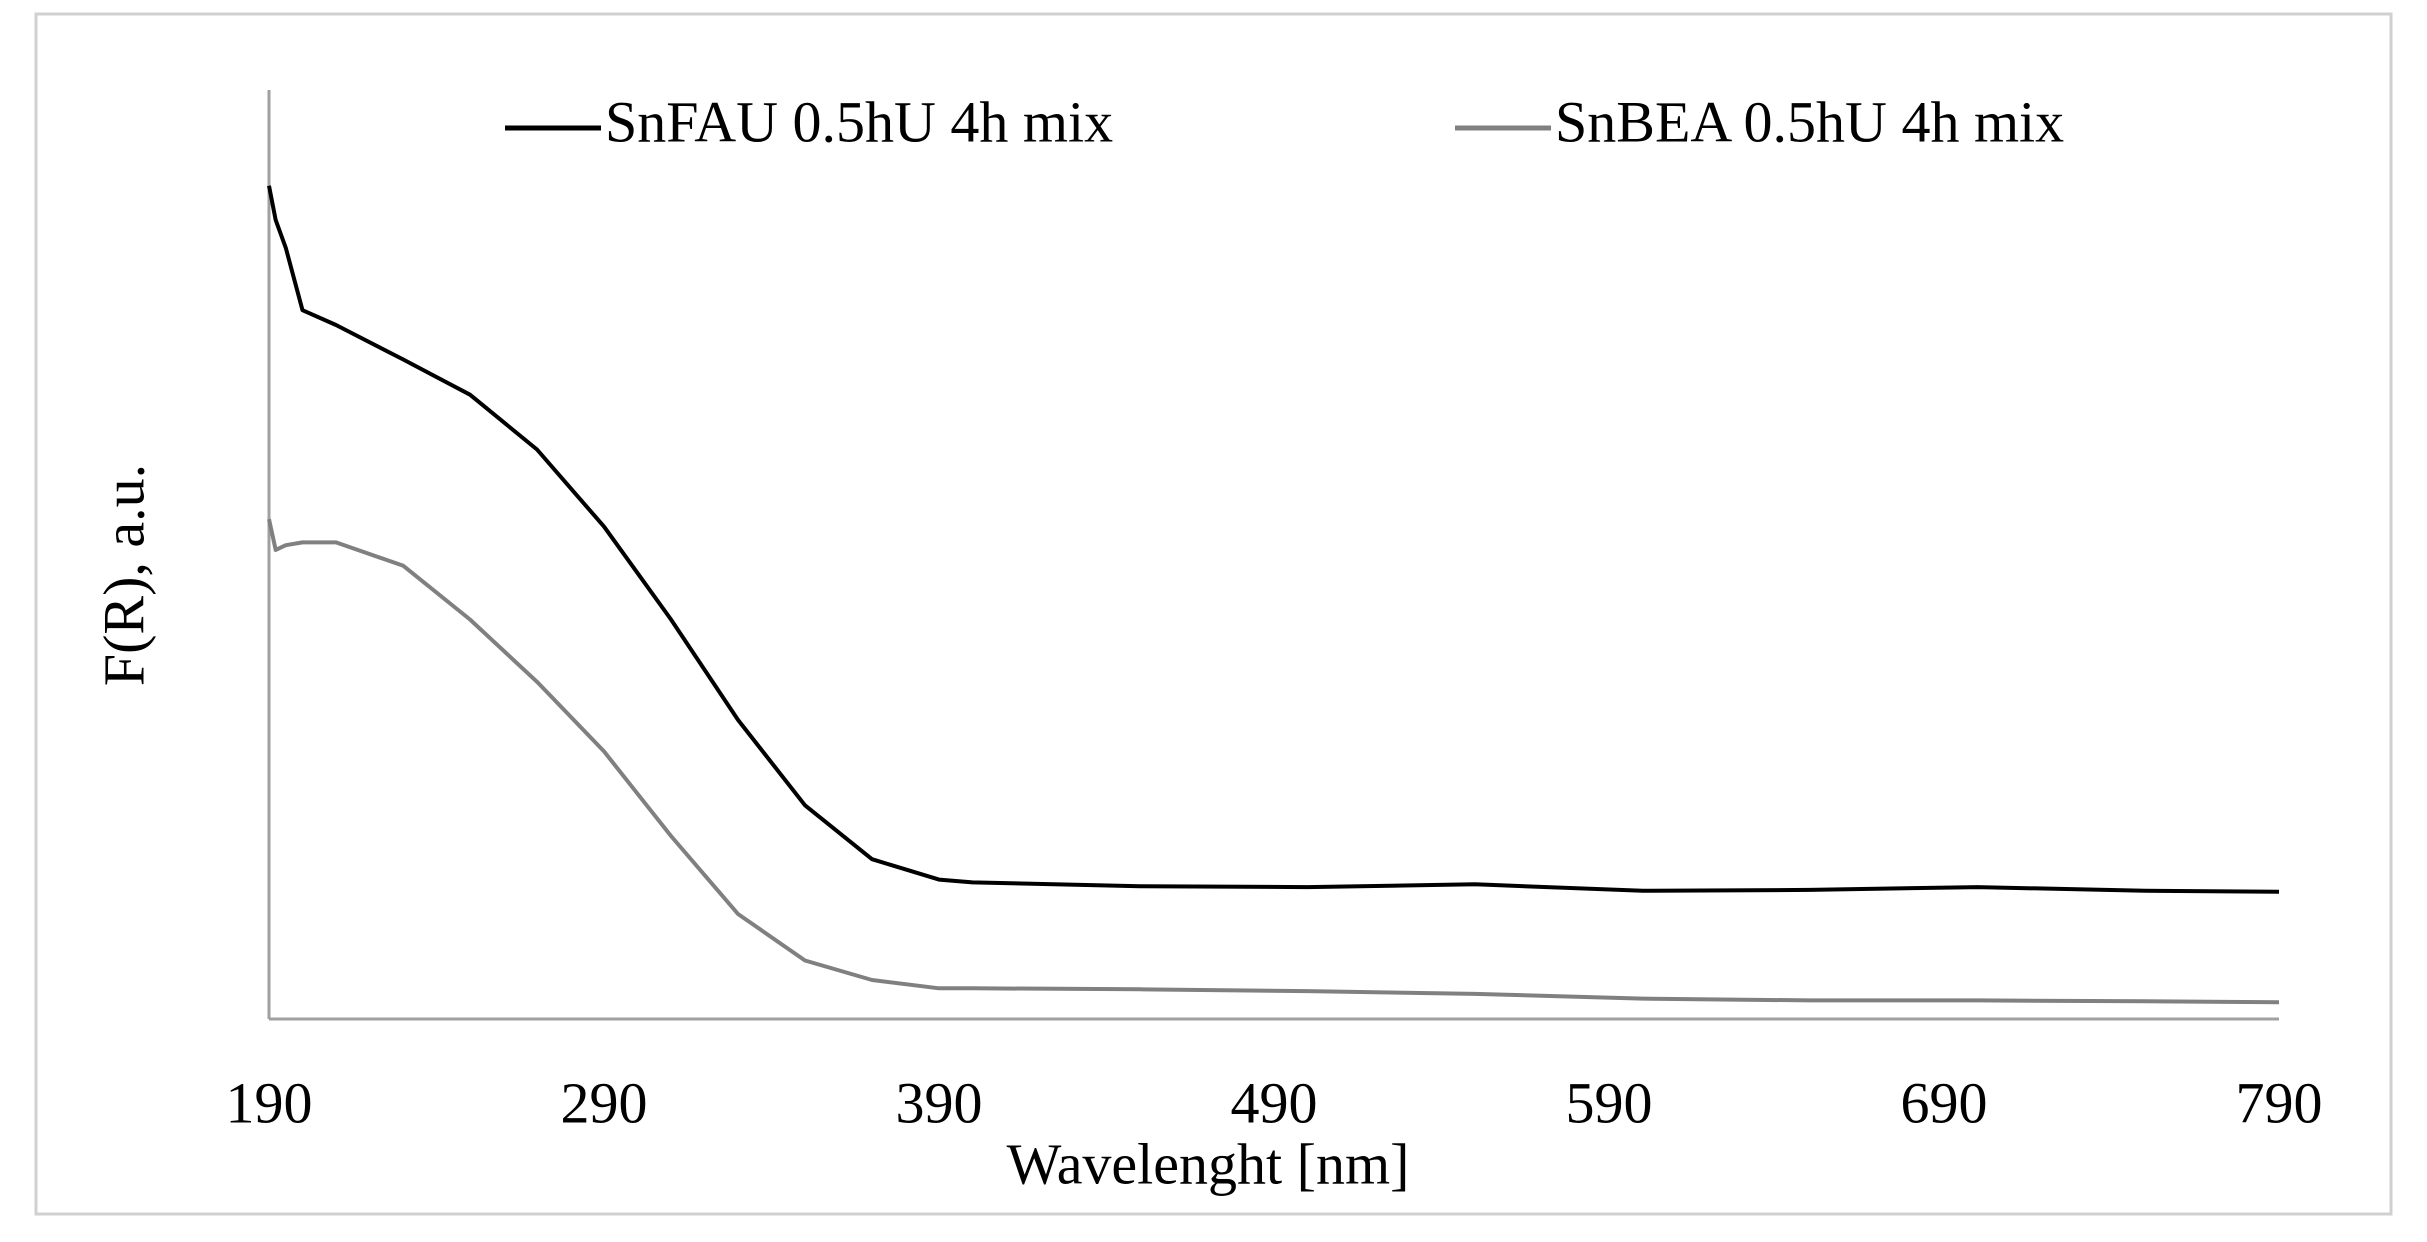 The width and height of the screenshot is (2427, 1242). Describe the element at coordinates (859, 121) in the screenshot. I see `legend-label: SnFAU 0.5hU 4h mix` at that location.